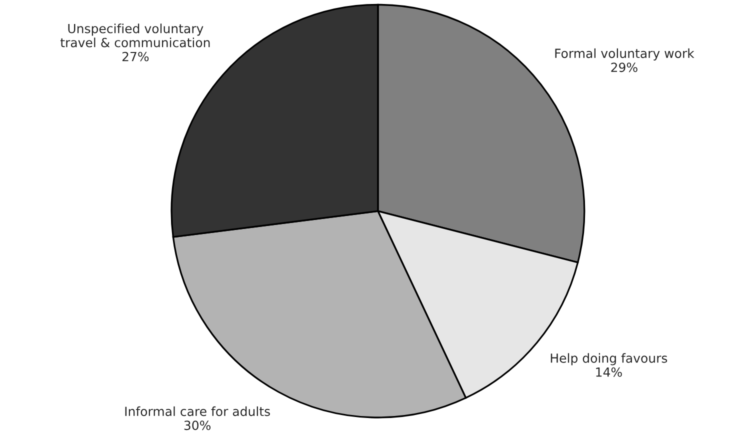  What do you see at coordinates (135, 36) in the screenshot?
I see `slice-label: Unspecified voluntary travel & communication` at bounding box center [135, 36].